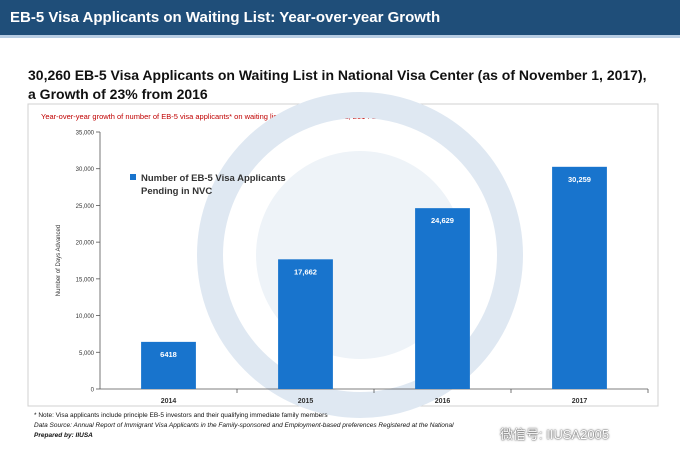 The image size is (680, 452). Describe the element at coordinates (85, 207) in the screenshot. I see `y-tick-label: 25,000` at that location.